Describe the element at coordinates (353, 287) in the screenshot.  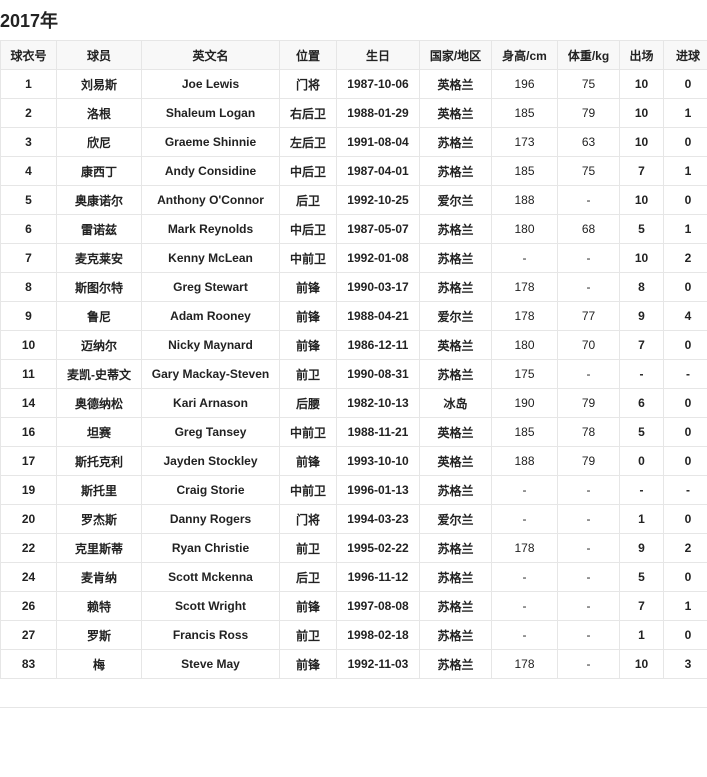
I see `table-row: 8 斯图尔特 Greg Stewart 前锋 1990-03-17 苏格兰 178-8 0` at that location.